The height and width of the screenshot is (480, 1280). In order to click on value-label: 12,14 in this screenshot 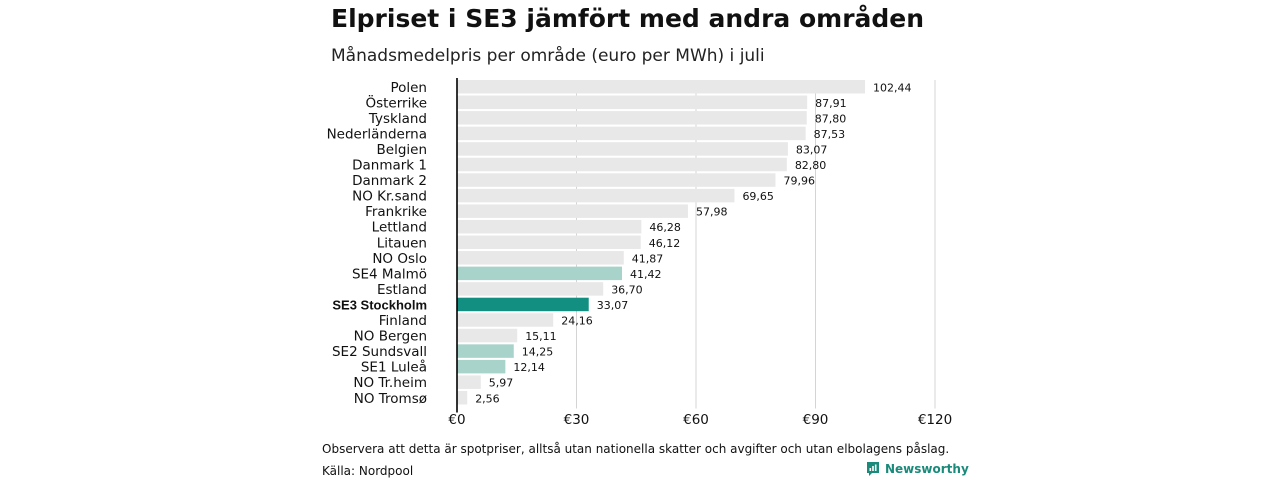, I will do `click(529, 367)`.